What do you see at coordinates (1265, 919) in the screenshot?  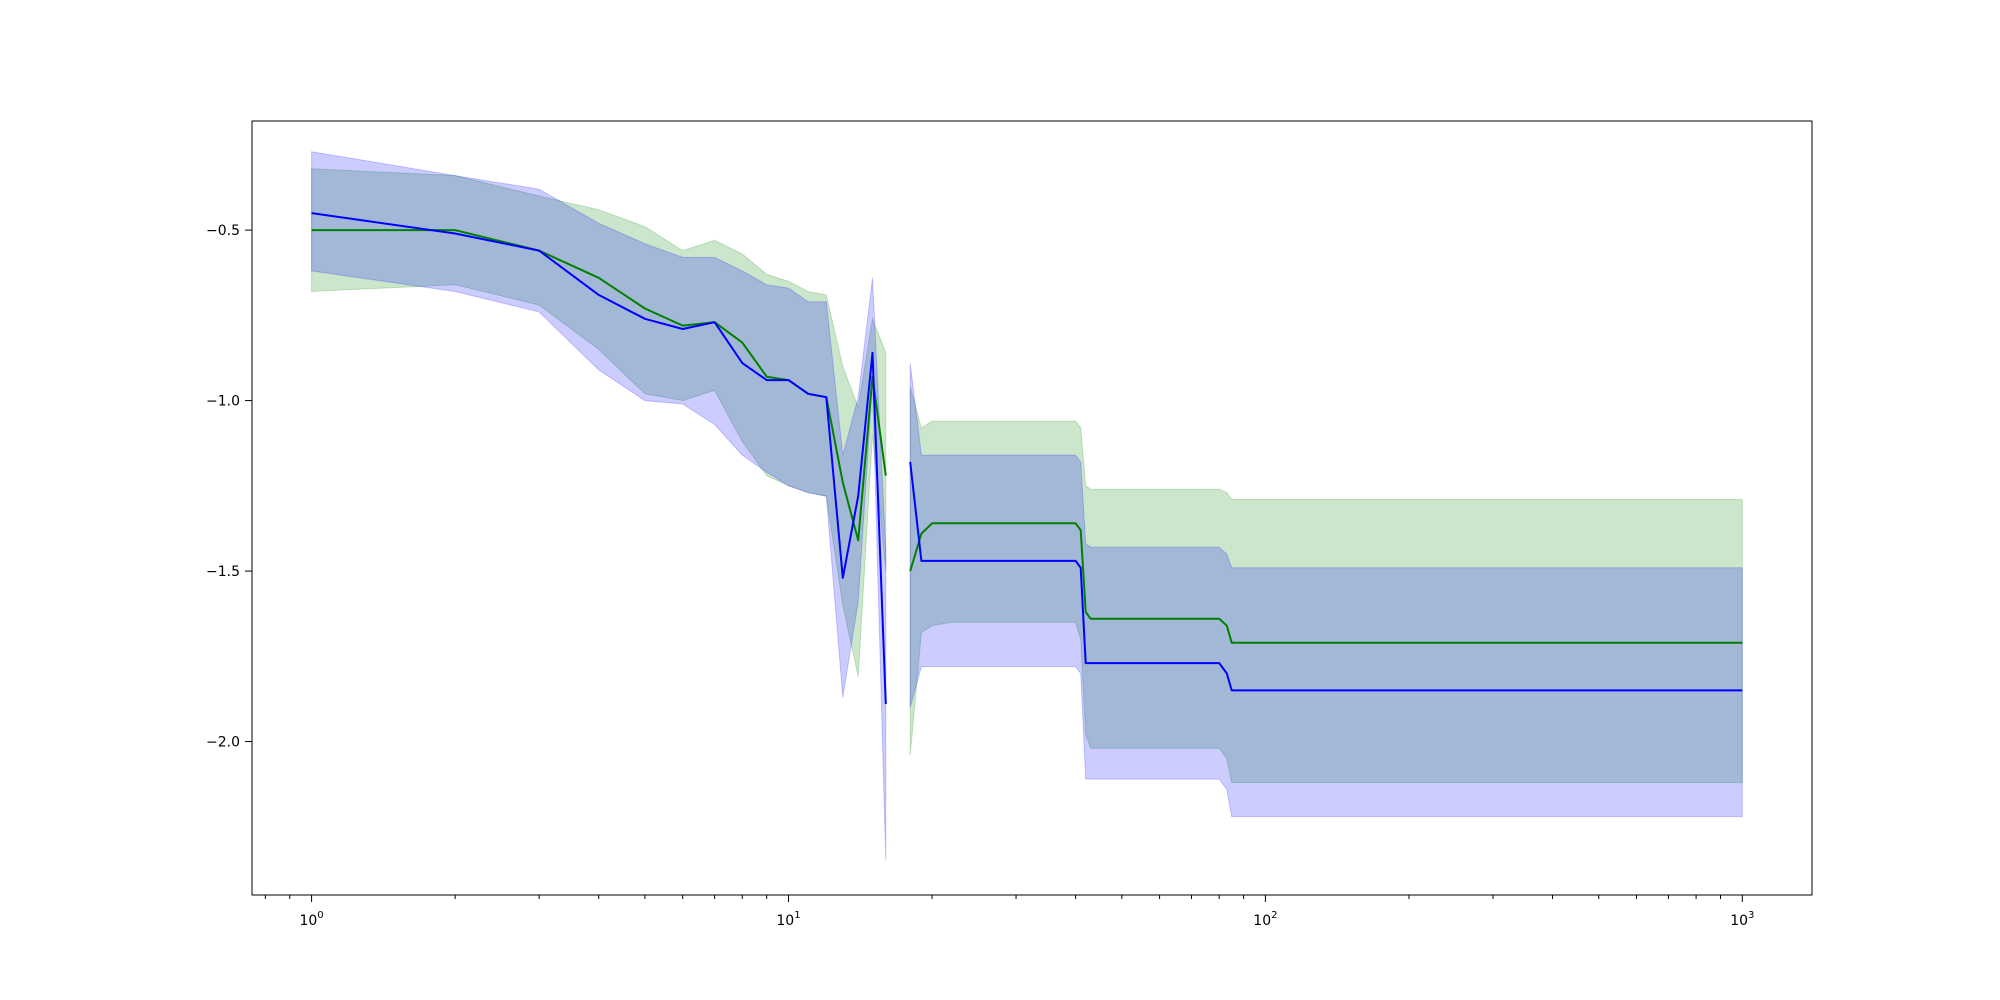 I see `x-tick-label: 10²` at bounding box center [1265, 919].